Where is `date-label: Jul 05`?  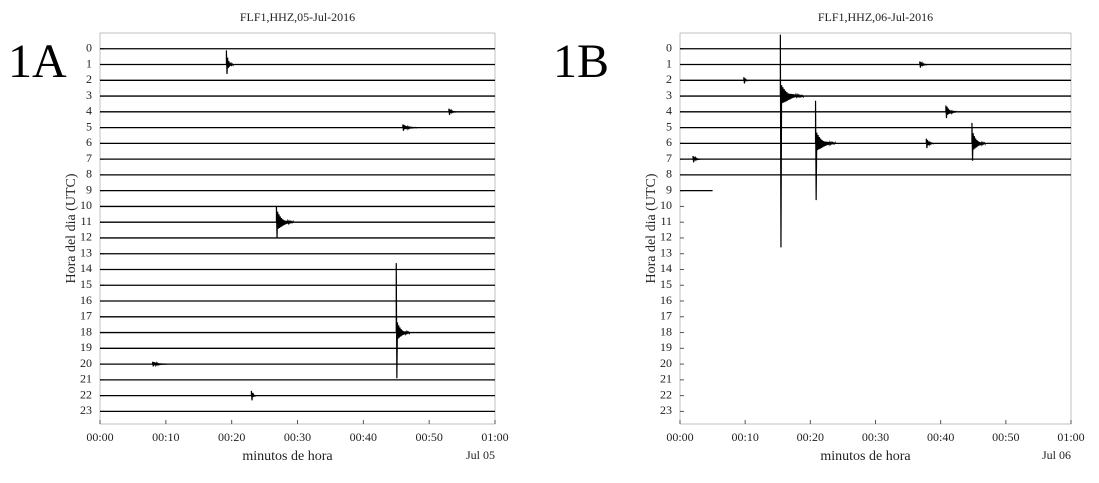
date-label: Jul 05 is located at coordinates (480, 455).